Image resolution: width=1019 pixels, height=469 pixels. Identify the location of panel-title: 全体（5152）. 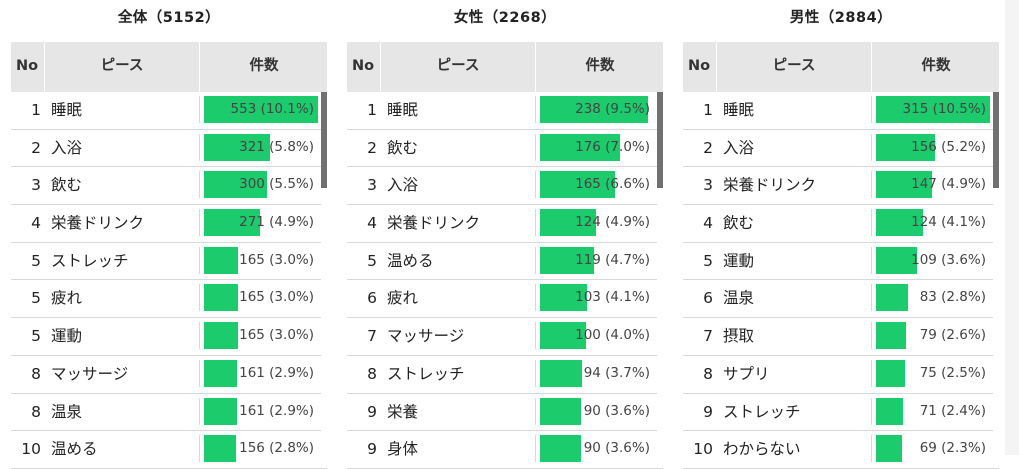
(169, 18).